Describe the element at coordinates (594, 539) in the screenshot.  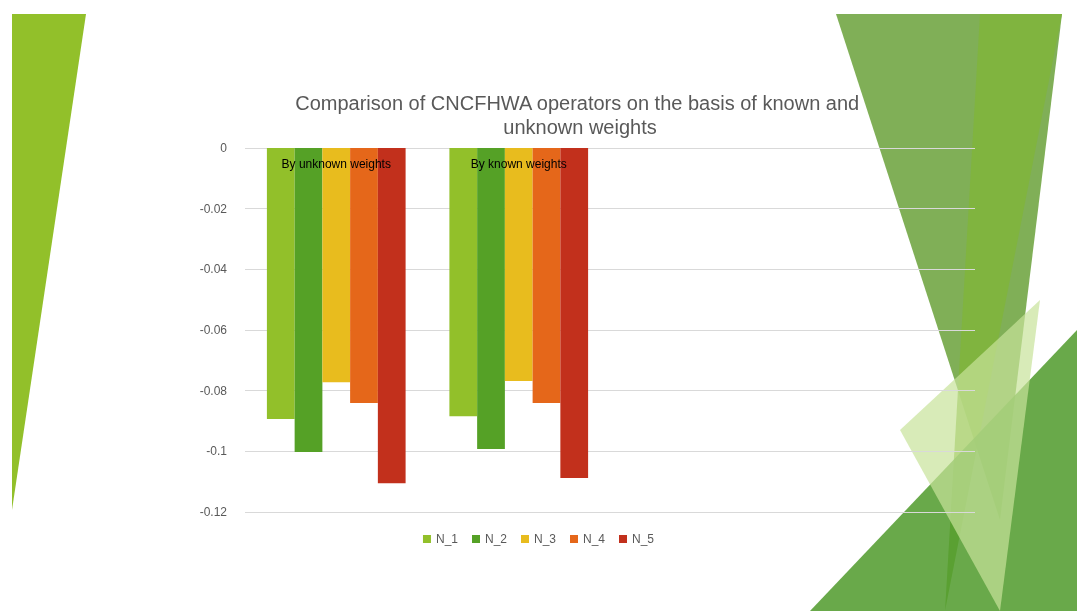
I see `legend-label: N_4` at that location.